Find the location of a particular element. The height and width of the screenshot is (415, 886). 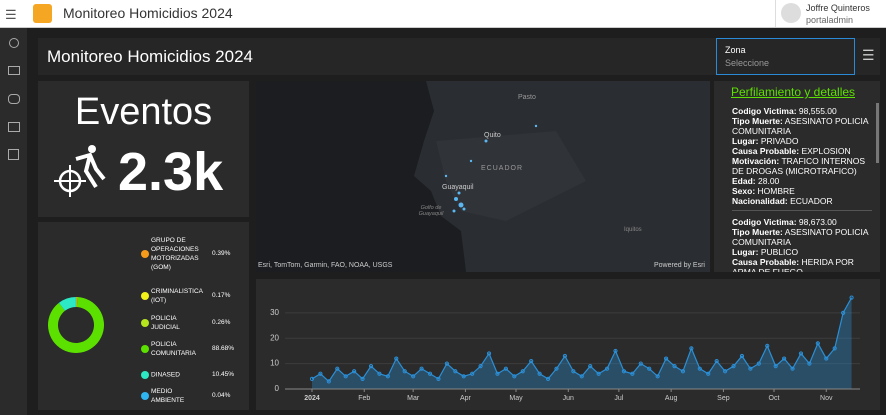

avatar is located at coordinates (791, 13).